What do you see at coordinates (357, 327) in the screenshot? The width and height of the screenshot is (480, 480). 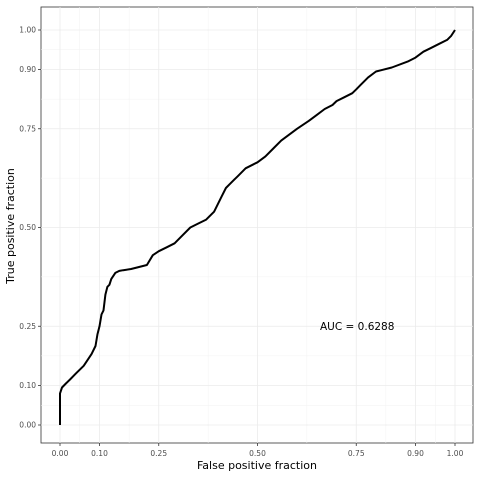 I see `auc-annotation: AUC = 0.6288` at bounding box center [357, 327].